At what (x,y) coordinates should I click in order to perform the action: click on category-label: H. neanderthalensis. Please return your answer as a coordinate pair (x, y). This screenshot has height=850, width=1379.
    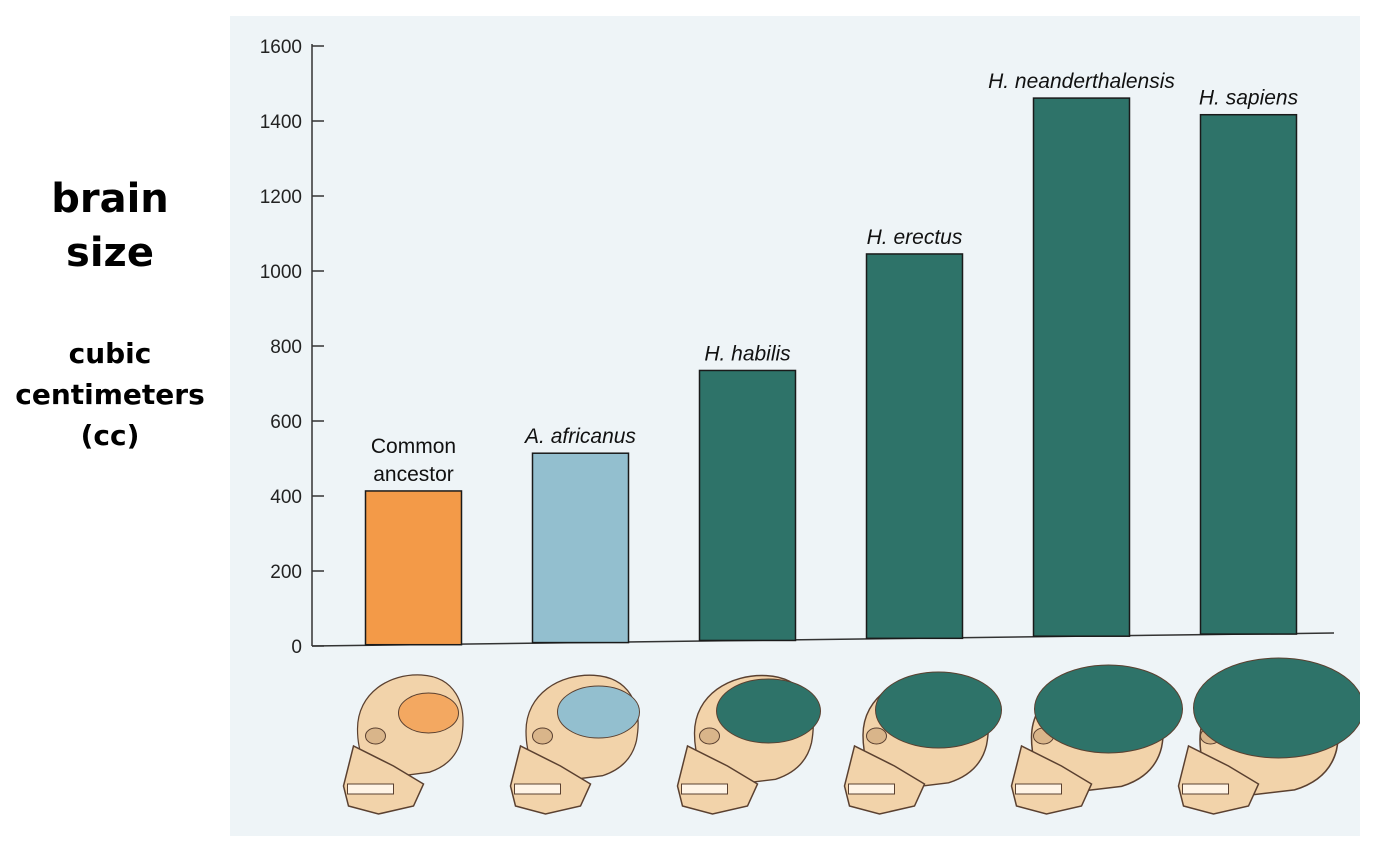
    Looking at the image, I should click on (1081, 81).